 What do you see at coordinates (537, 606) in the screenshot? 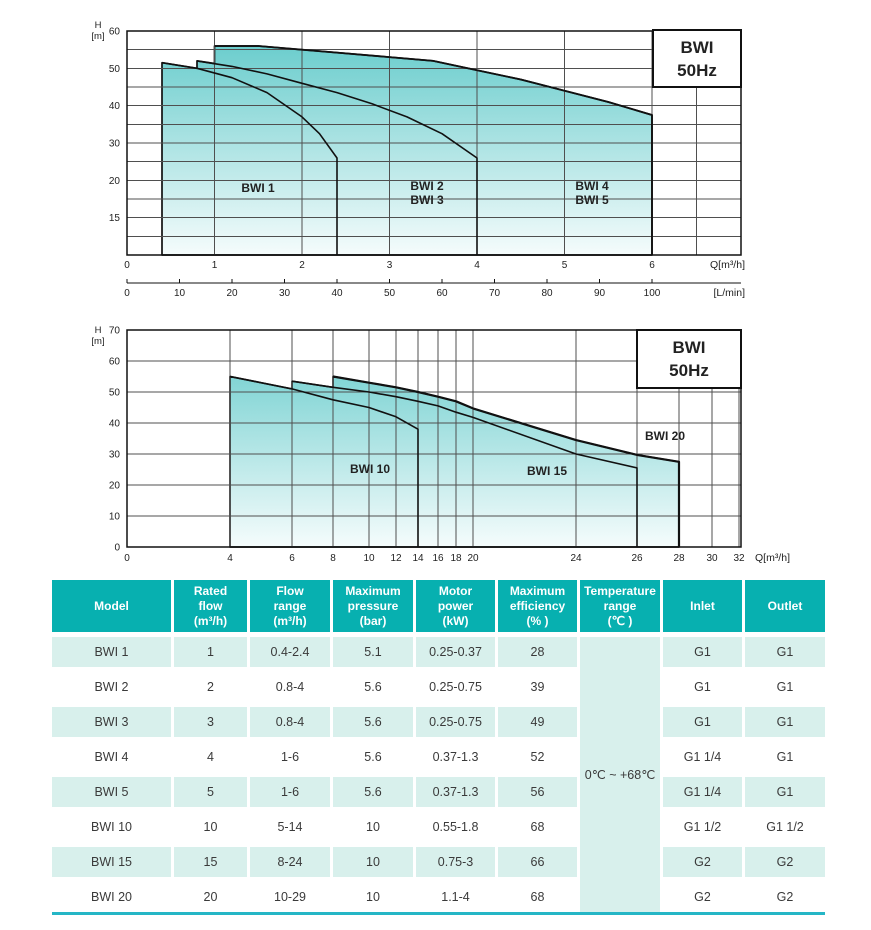
I see `header-cell: Maximum efficiency (% )` at bounding box center [537, 606].